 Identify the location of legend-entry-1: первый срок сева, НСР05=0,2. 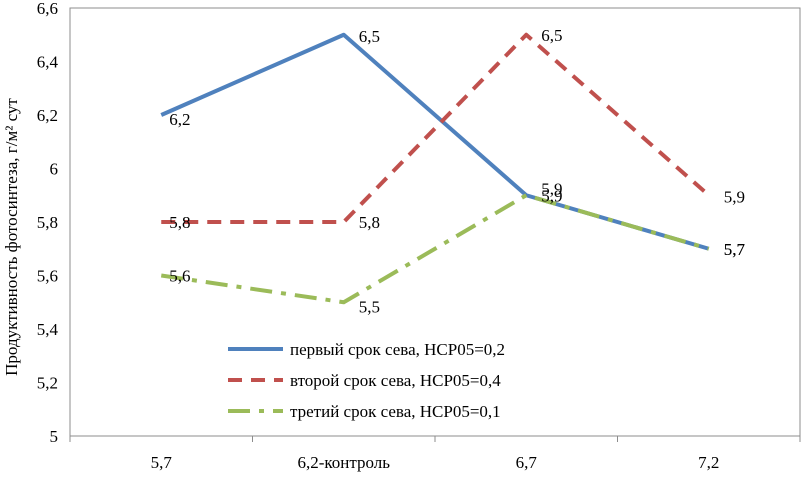
(397, 349).